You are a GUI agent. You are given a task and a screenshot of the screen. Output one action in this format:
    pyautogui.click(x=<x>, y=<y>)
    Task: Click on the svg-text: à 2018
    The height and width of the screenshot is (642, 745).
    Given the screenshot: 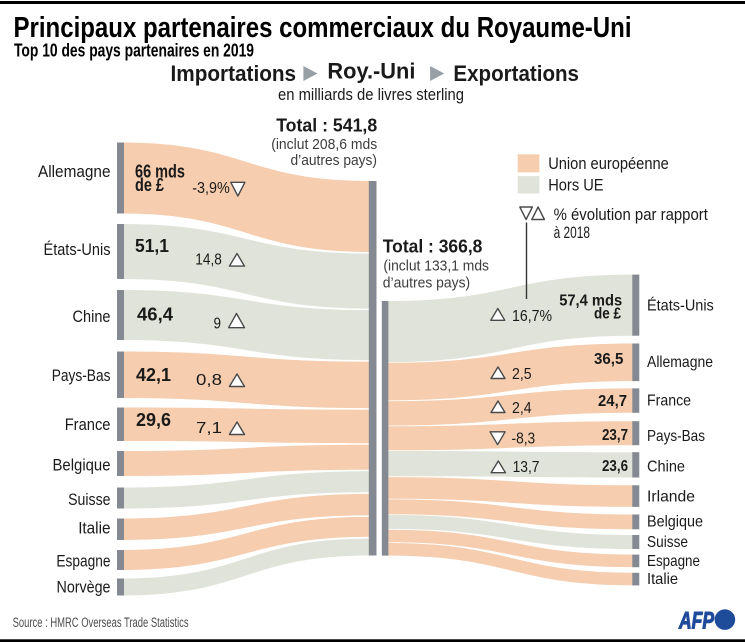 What is the action you would take?
    pyautogui.click(x=572, y=232)
    